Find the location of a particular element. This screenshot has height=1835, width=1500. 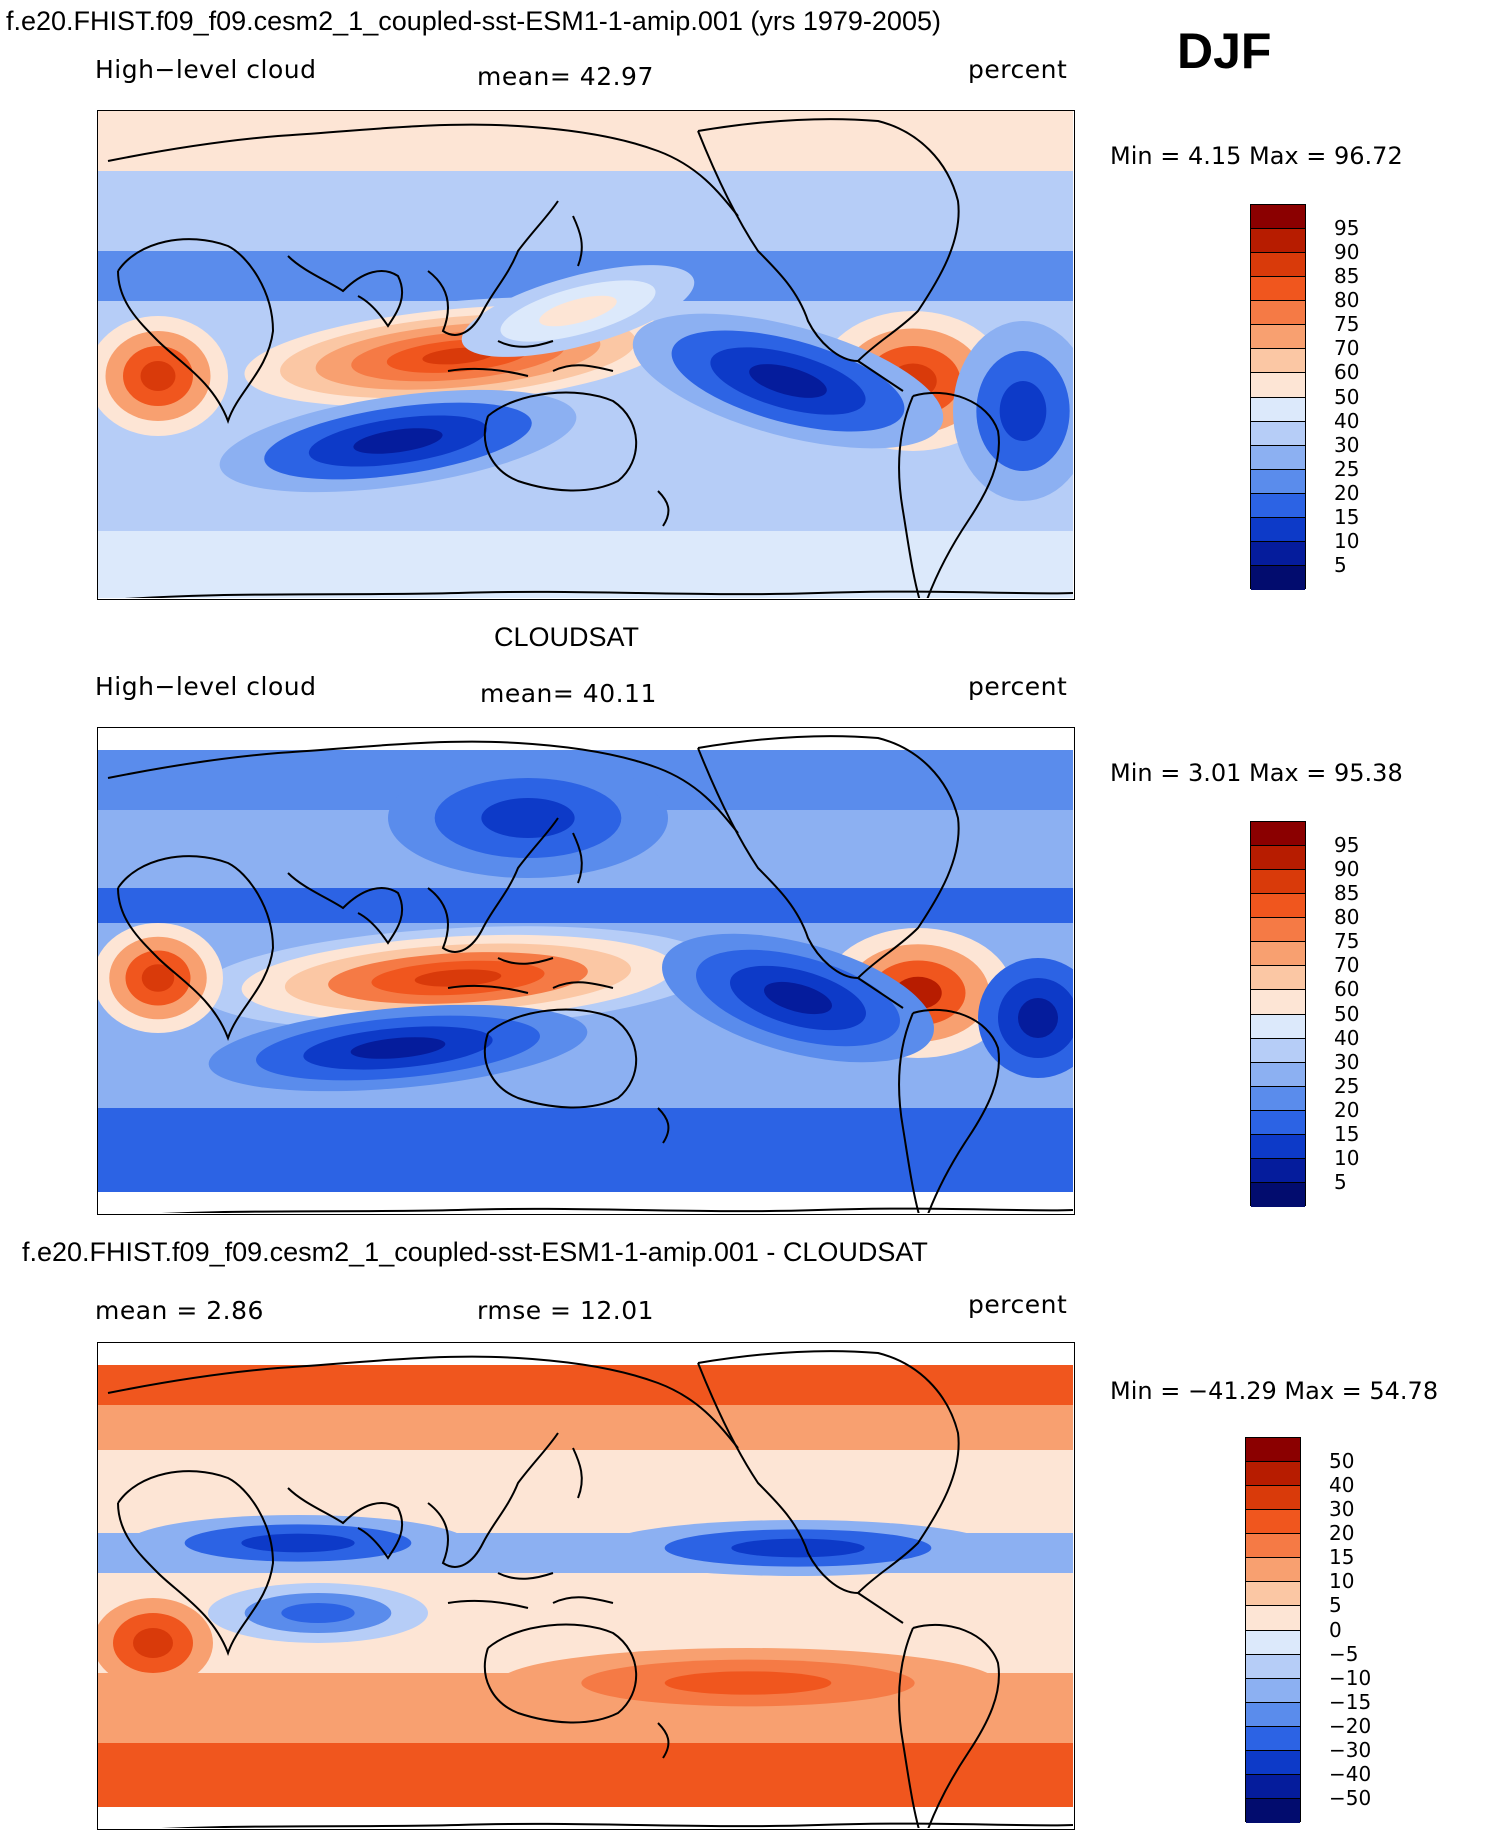

indian-negative is located at coordinates (298, 1543).